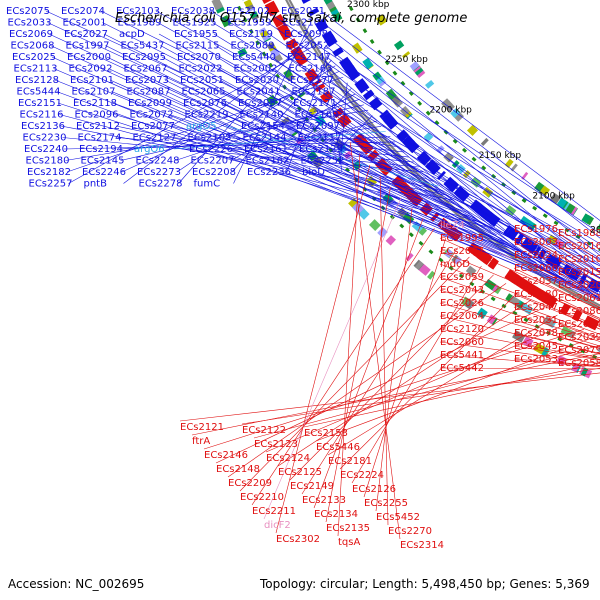 The height and width of the screenshot is (600, 600). Describe the element at coordinates (250, 23) in the screenshot. I see `gene-label-ECs1939: ECs1939` at that location.